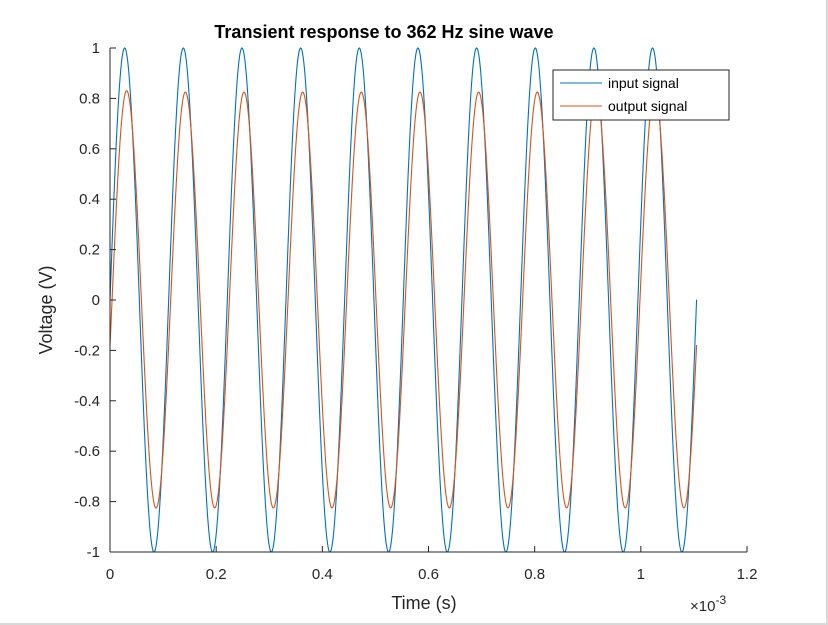  Describe the element at coordinates (110, 574) in the screenshot. I see `x-tick-label: 0` at that location.